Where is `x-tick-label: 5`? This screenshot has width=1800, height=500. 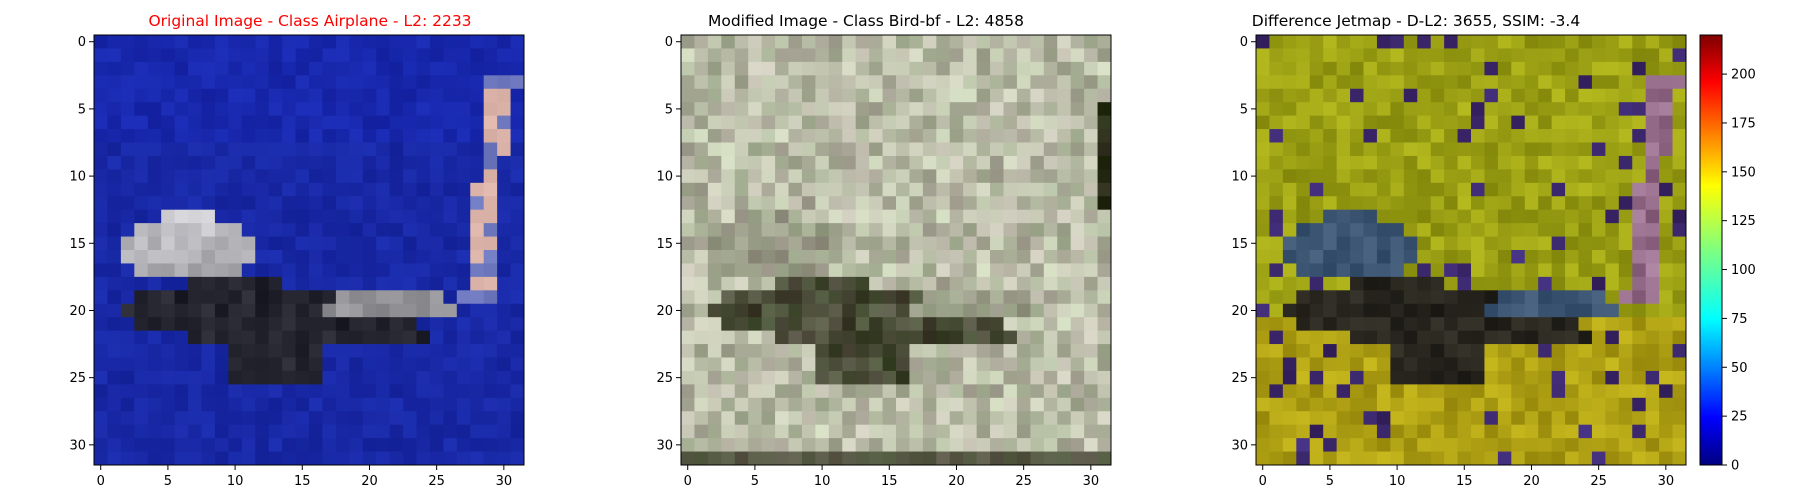
x-tick-label: 5 is located at coordinates (755, 481).